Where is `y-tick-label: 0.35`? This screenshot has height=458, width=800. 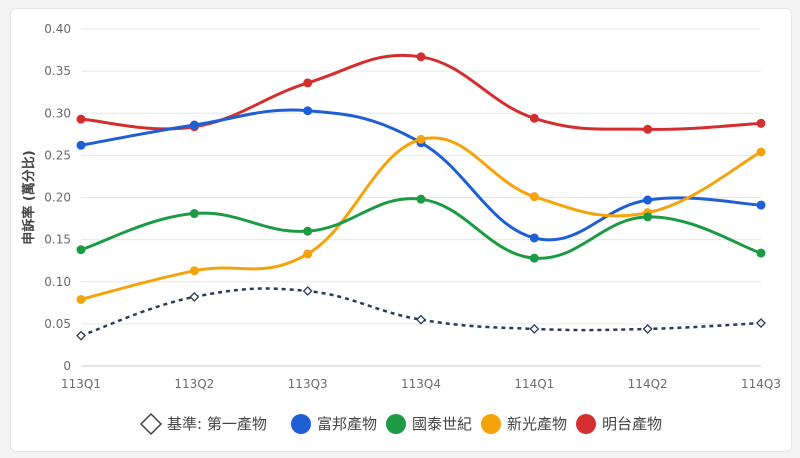 y-tick-label: 0.35 is located at coordinates (57, 71).